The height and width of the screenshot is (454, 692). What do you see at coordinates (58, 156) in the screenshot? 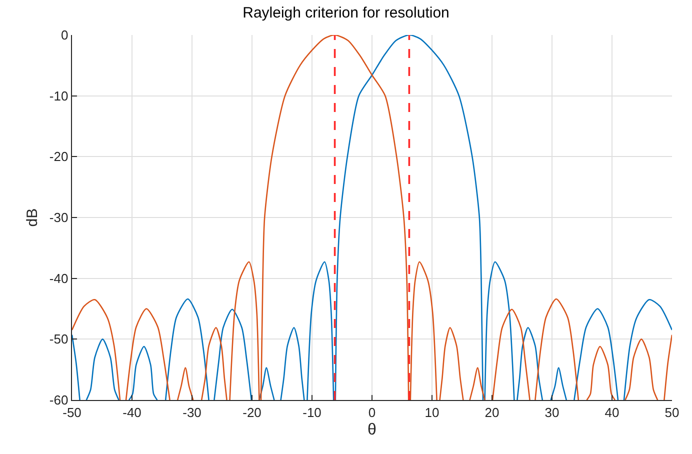
I see `y-tick-label: -20` at bounding box center [58, 156].